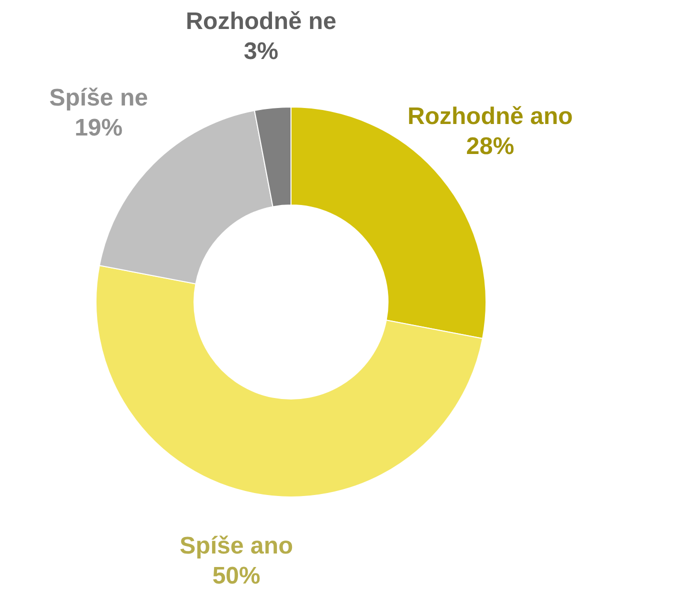 This screenshot has width=675, height=613. What do you see at coordinates (98, 98) in the screenshot?
I see `slice-label: Spíše ne` at bounding box center [98, 98].